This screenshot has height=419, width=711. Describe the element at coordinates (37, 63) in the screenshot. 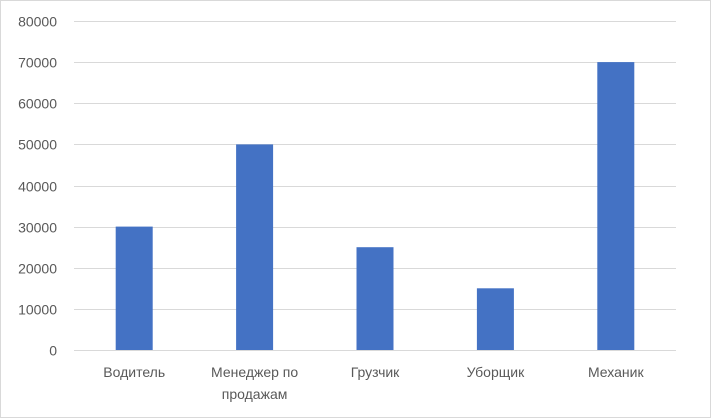

I see `y-tick-label: 70000` at that location.